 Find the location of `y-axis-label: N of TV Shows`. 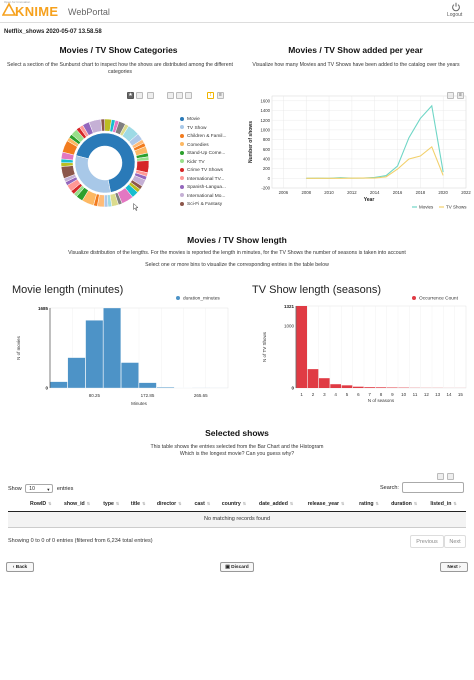

y-axis-label: N of TV Shows is located at coordinates (264, 346).